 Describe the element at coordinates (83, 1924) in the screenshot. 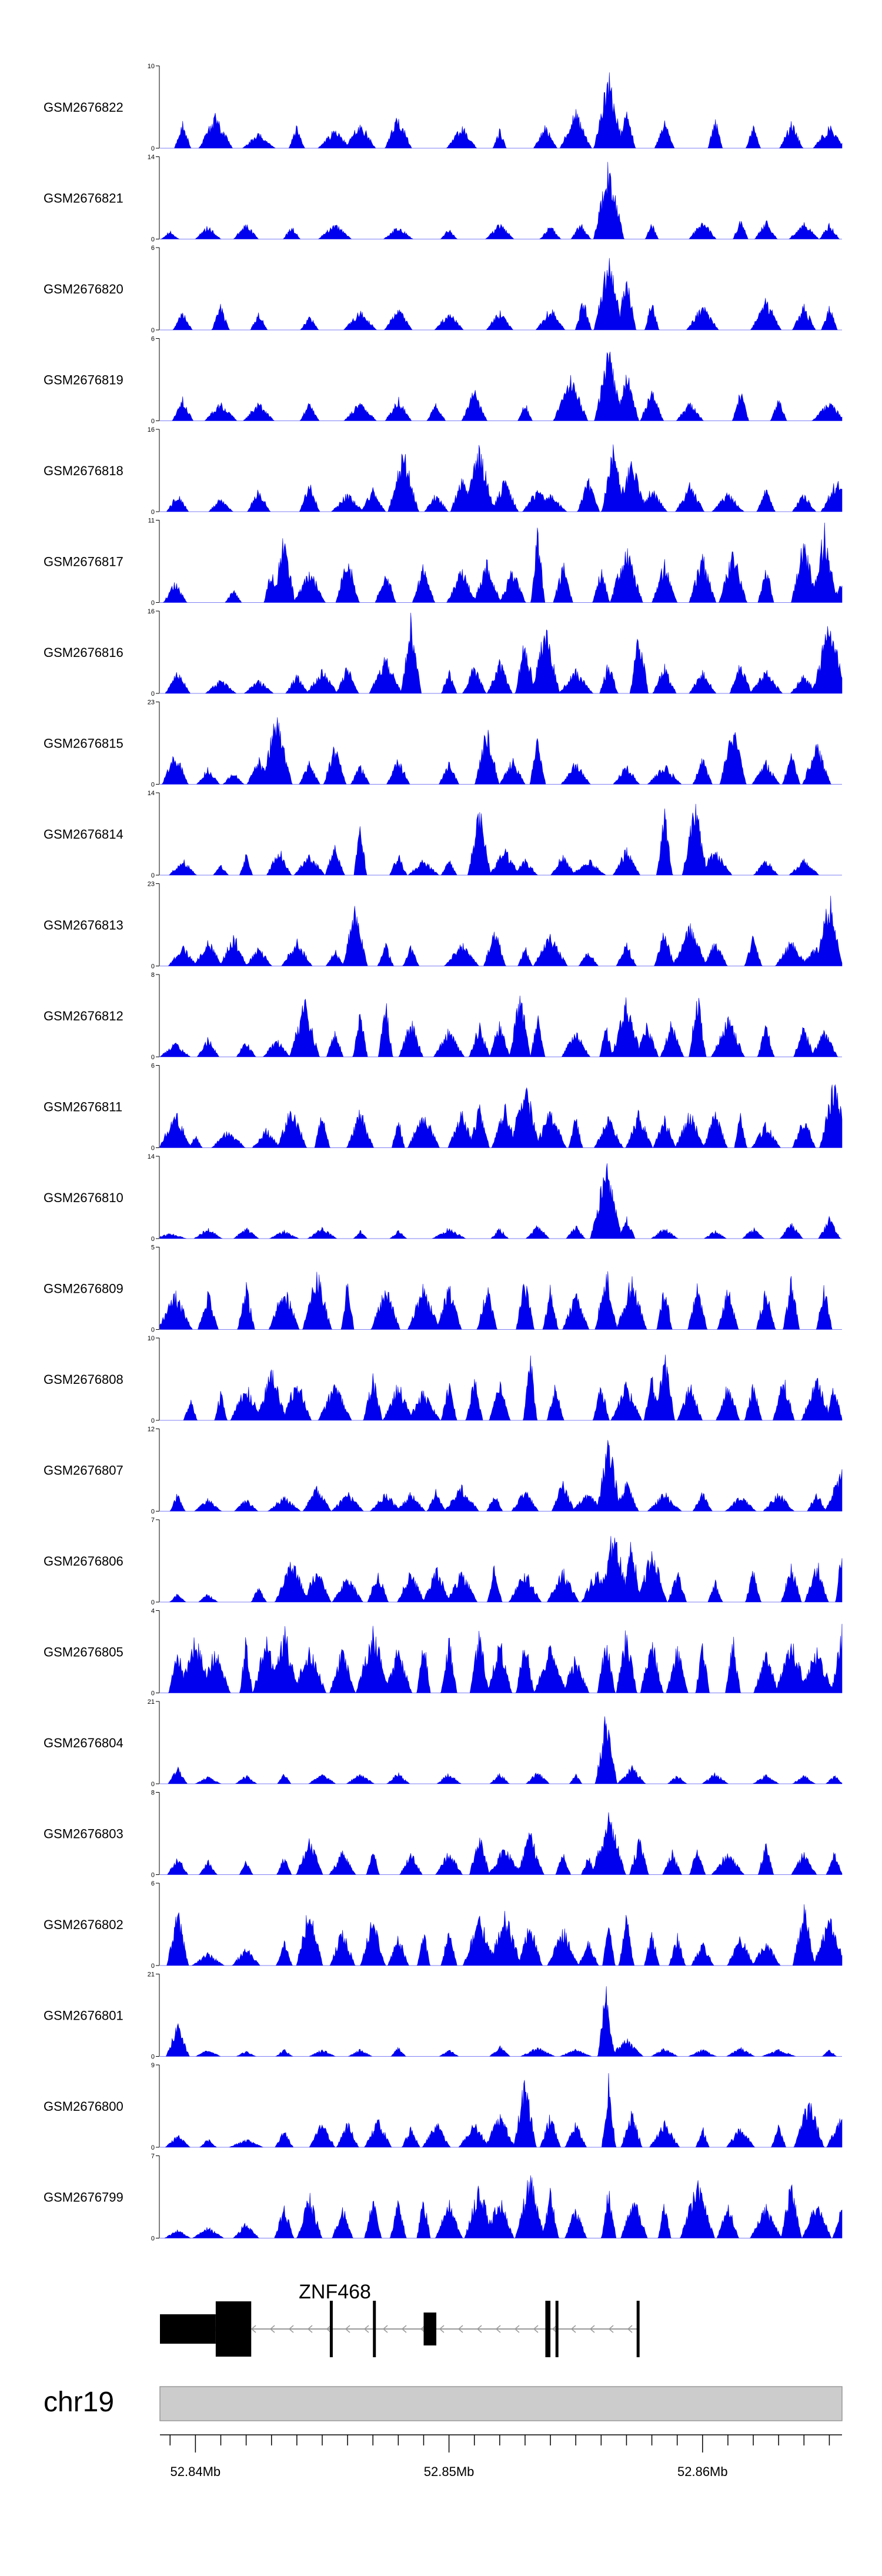

I see `track-label: GSM2676802` at that location.